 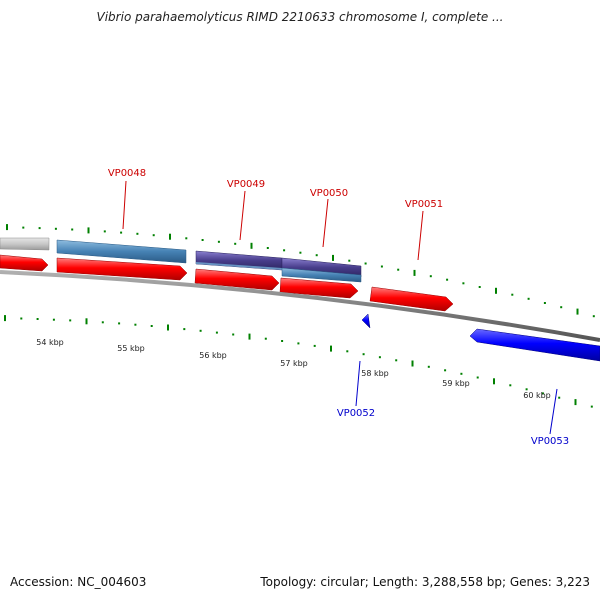 What do you see at coordinates (358, 383) in the screenshot?
I see `label-line-vp0052` at bounding box center [358, 383].